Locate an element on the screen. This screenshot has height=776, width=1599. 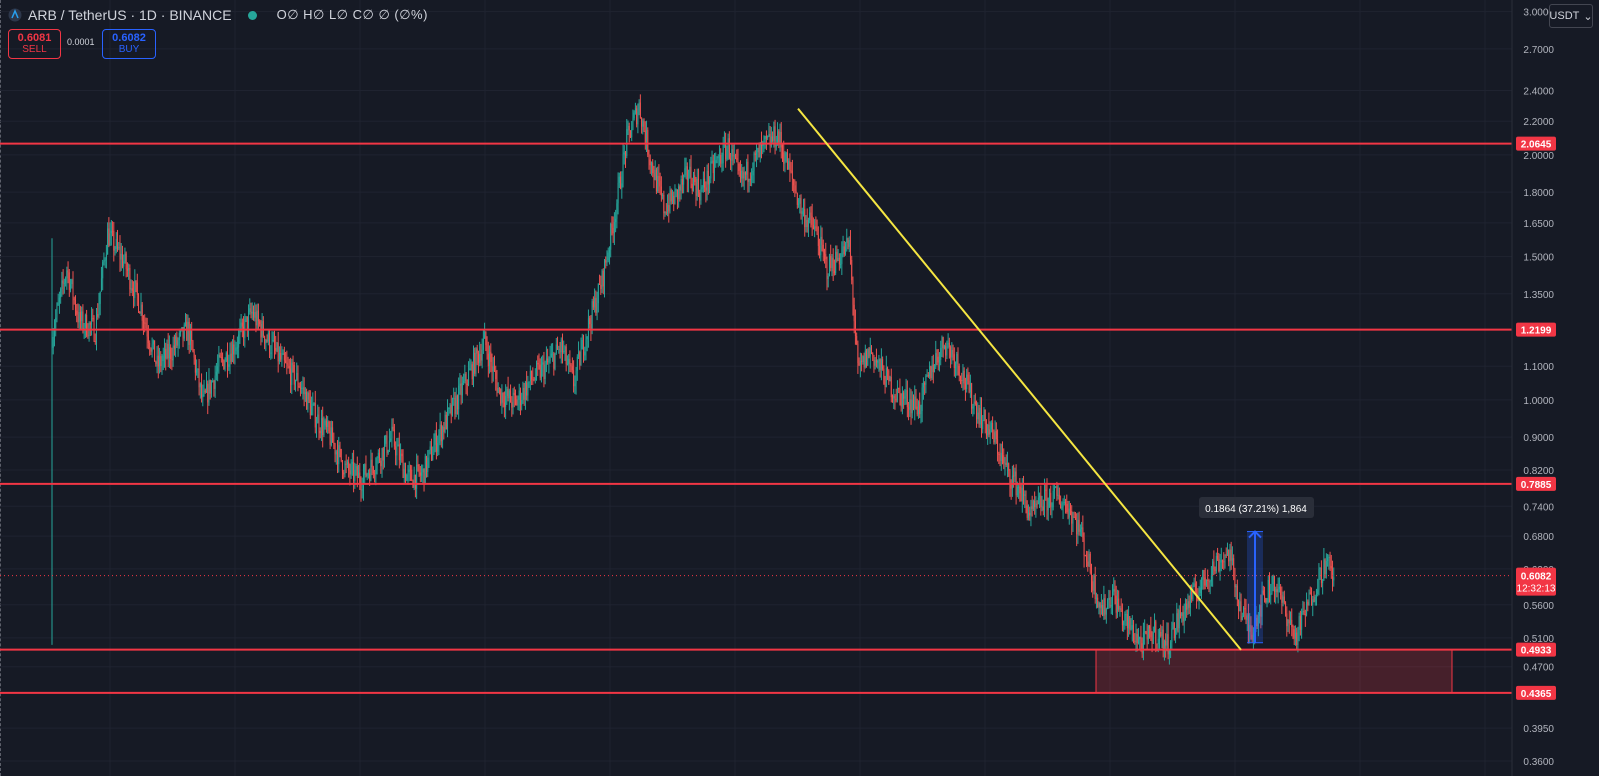
price-tick-label: 1.8000 is located at coordinates (1538, 193).